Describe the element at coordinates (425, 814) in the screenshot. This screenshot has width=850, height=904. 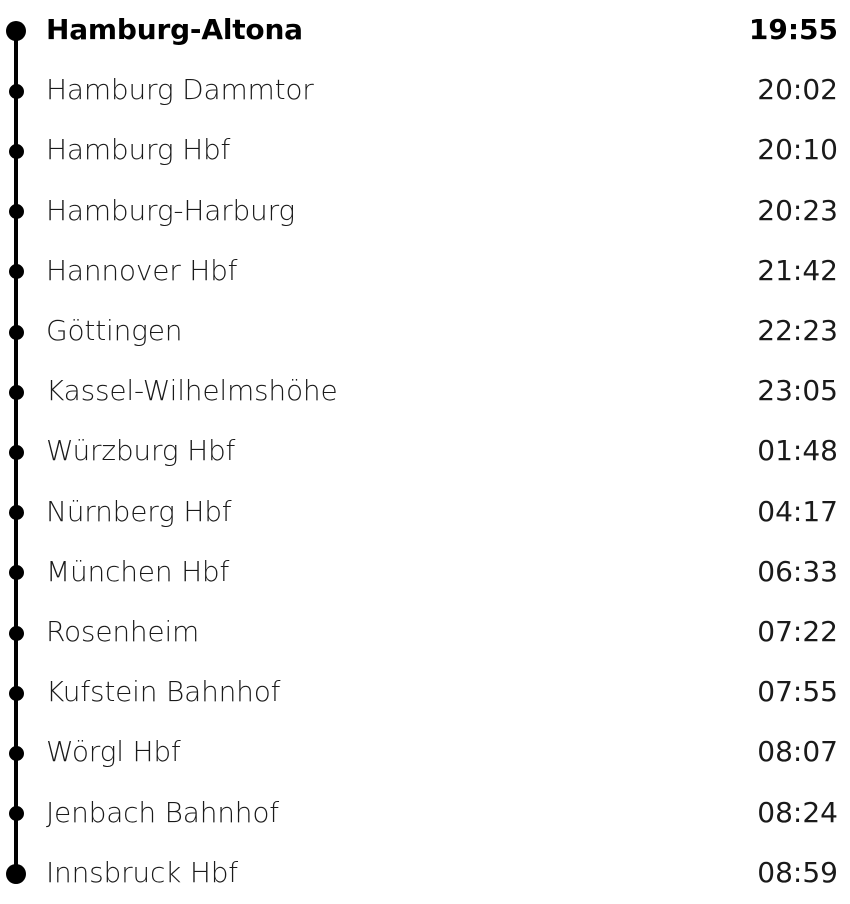
I see `stop-row: Jenbach Bahnhof 08:24` at that location.